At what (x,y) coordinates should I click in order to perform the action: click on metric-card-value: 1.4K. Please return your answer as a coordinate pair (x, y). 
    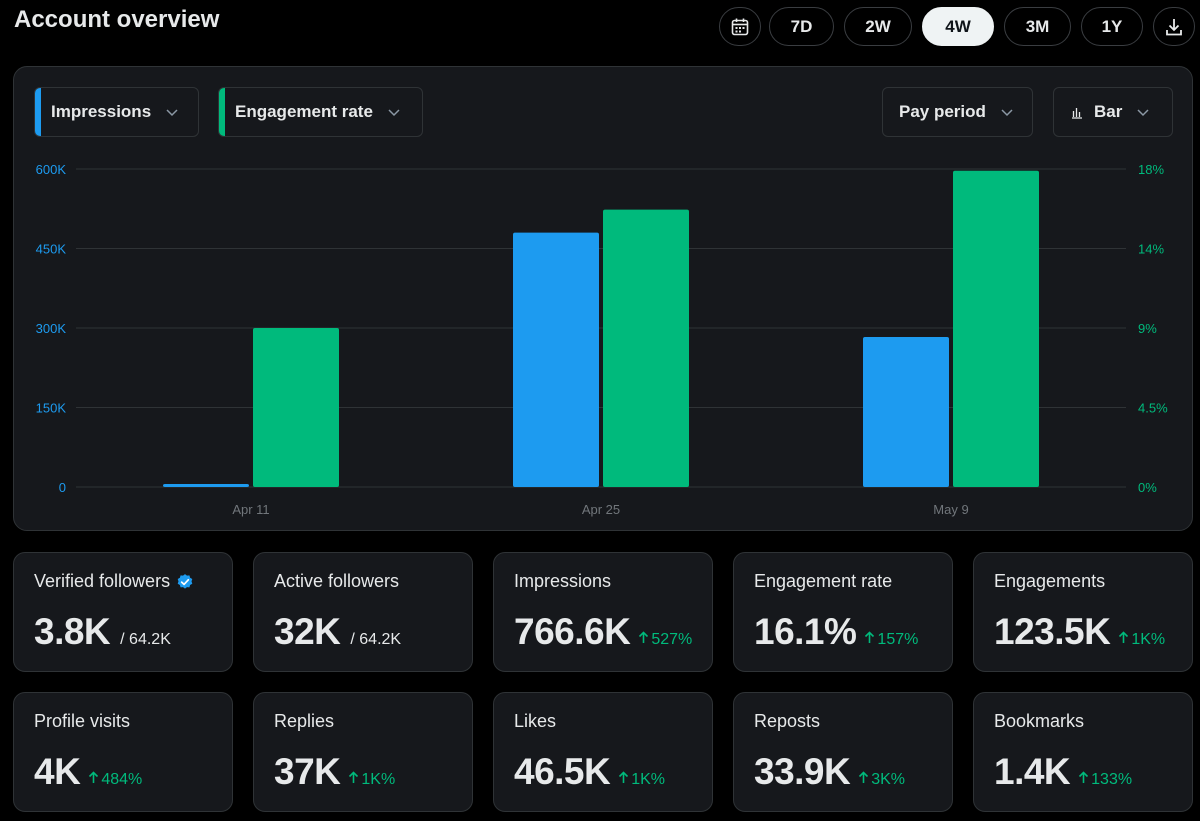
    Looking at the image, I should click on (1032, 771).